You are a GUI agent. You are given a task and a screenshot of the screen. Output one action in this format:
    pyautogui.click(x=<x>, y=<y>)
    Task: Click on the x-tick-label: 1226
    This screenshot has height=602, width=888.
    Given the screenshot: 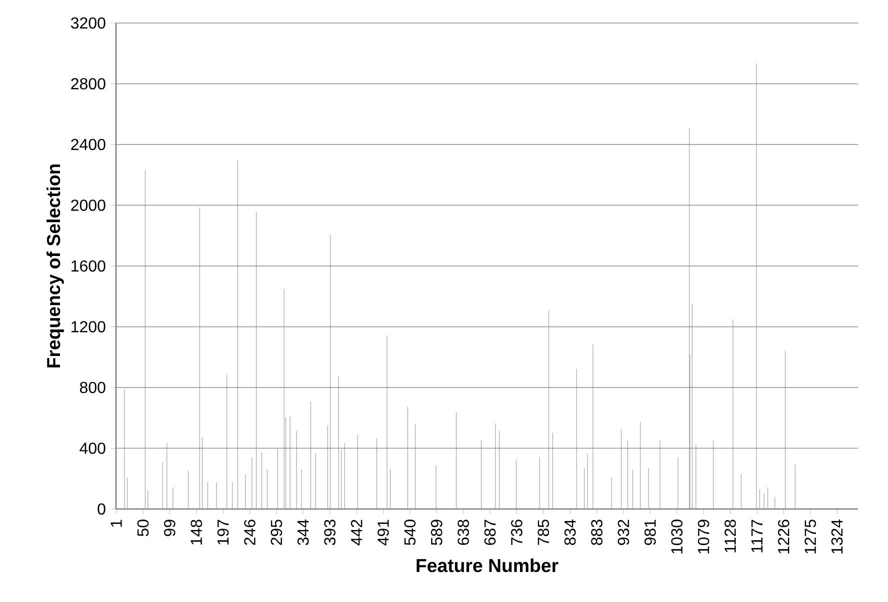 What is the action you would take?
    pyautogui.click(x=784, y=537)
    